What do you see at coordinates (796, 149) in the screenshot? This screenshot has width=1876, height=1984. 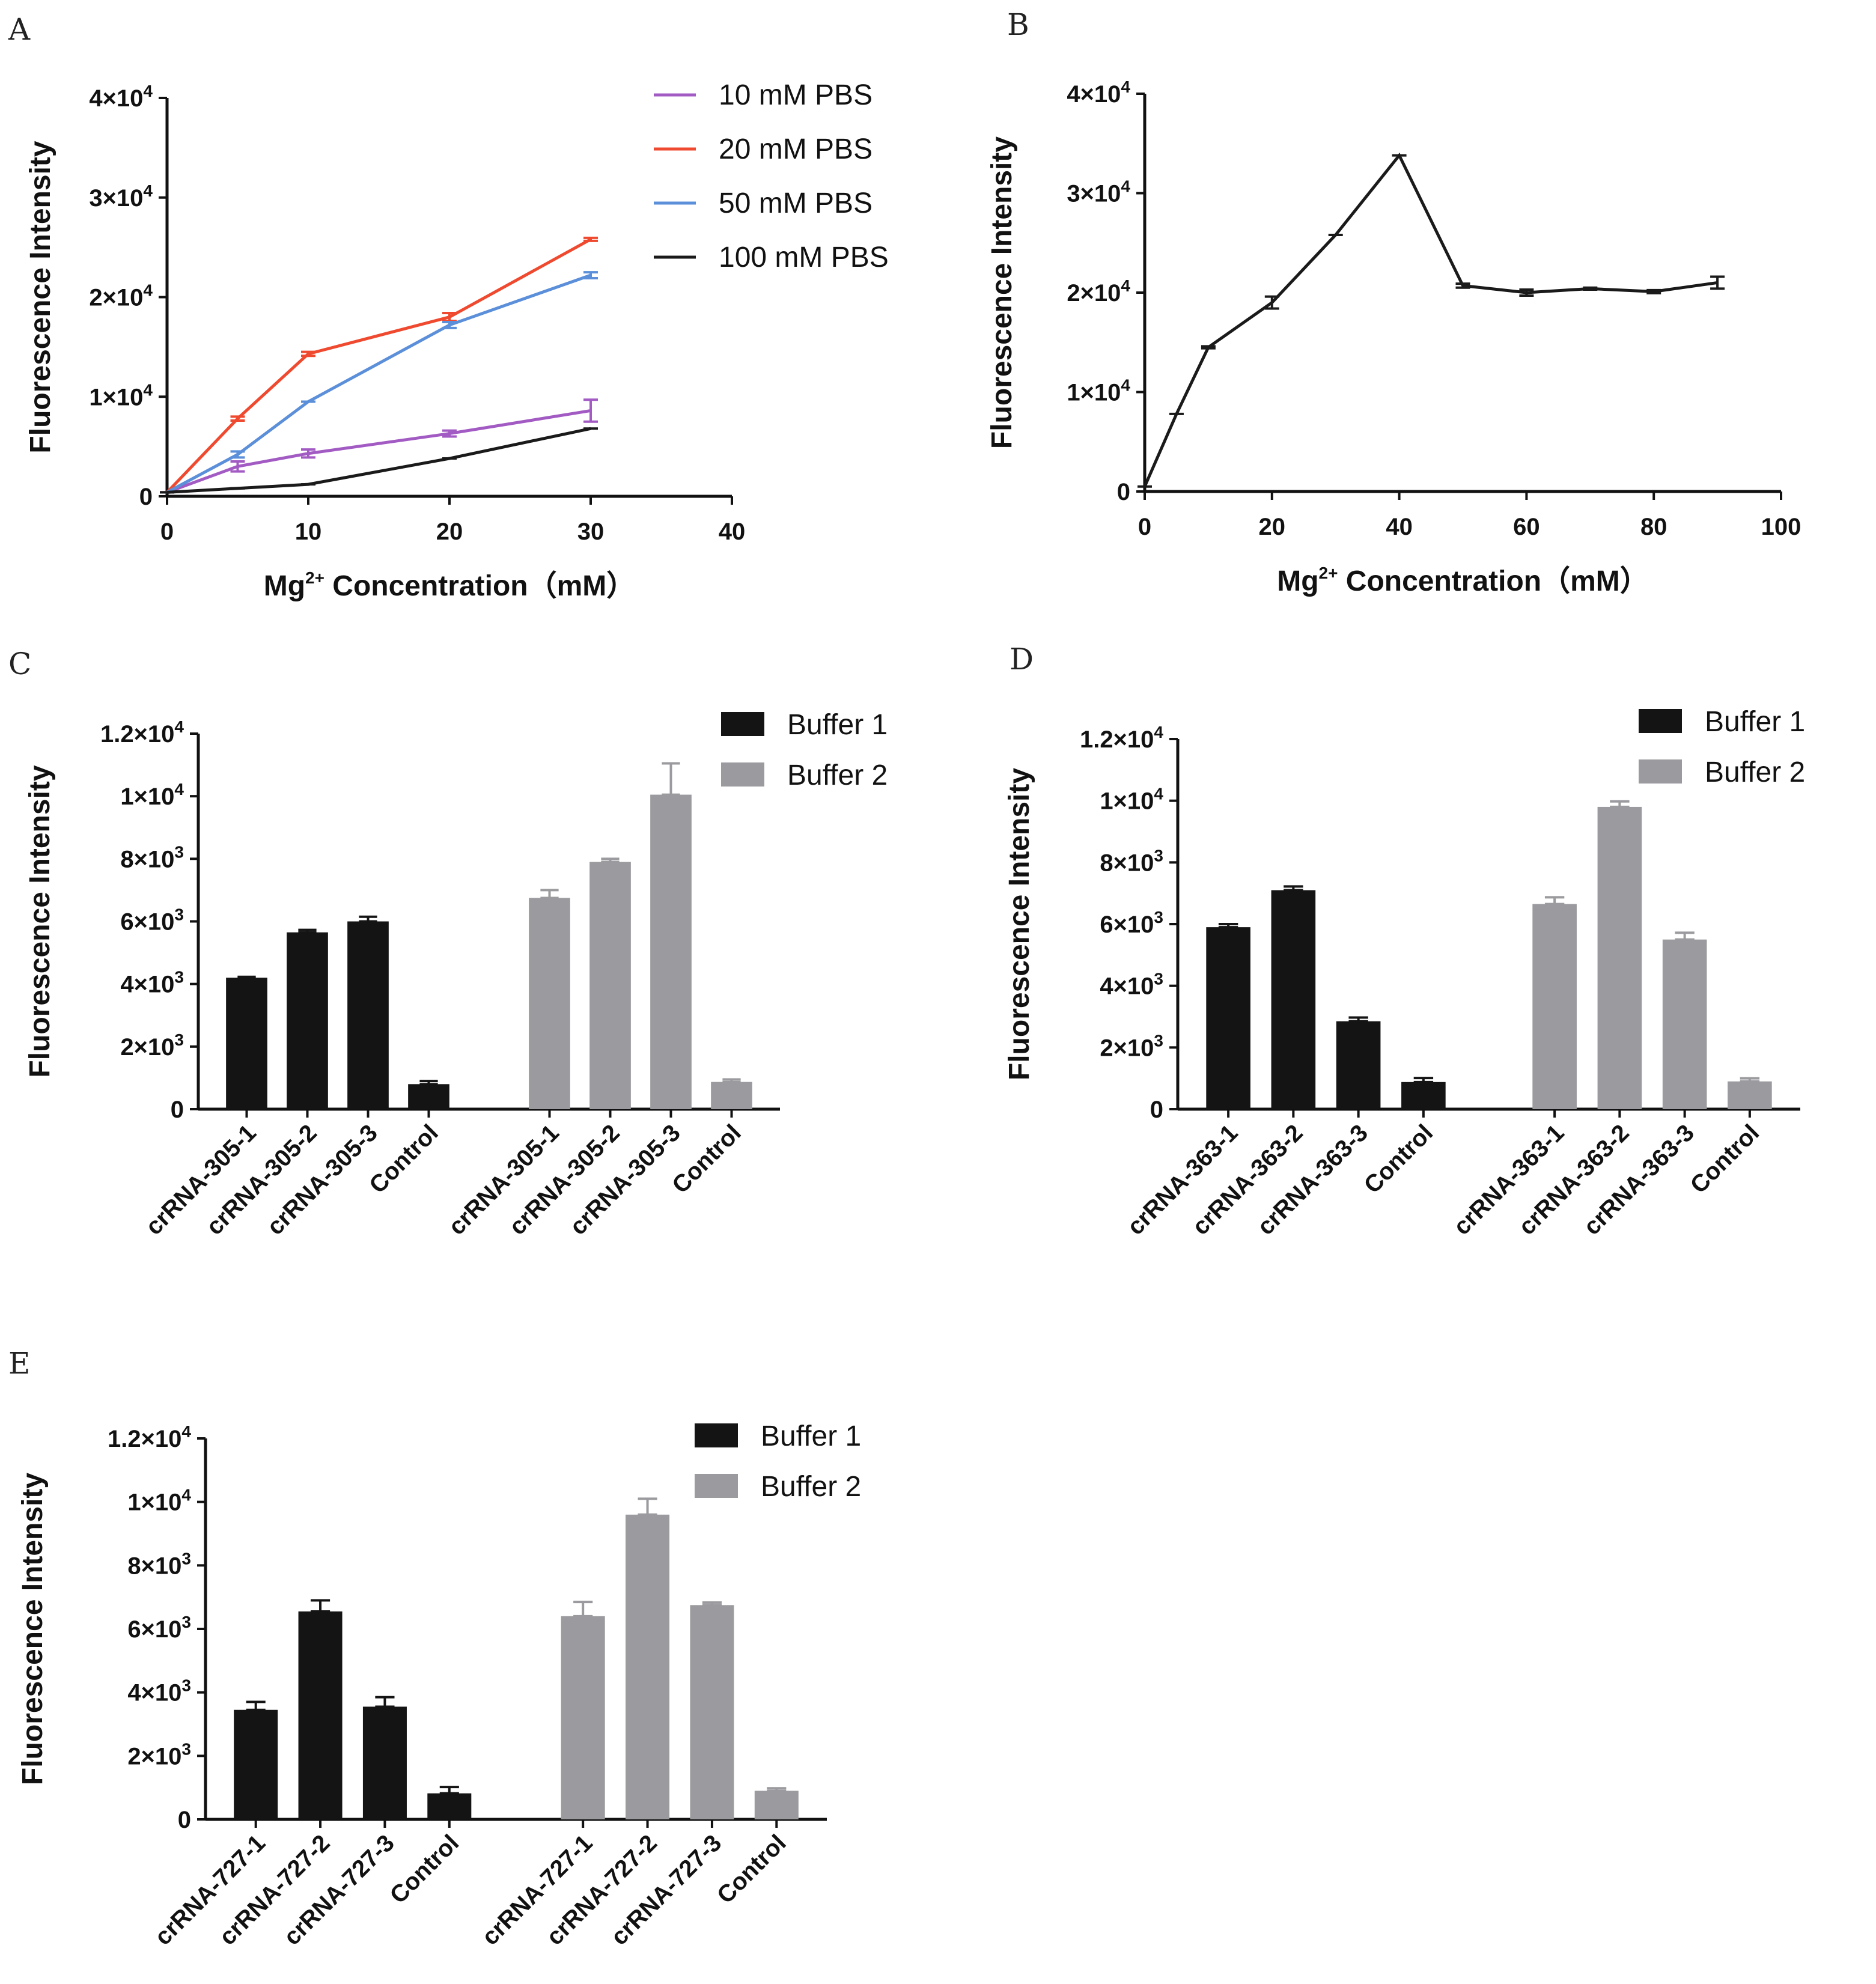 I see `legend-label: 20 mM PBS` at bounding box center [796, 149].